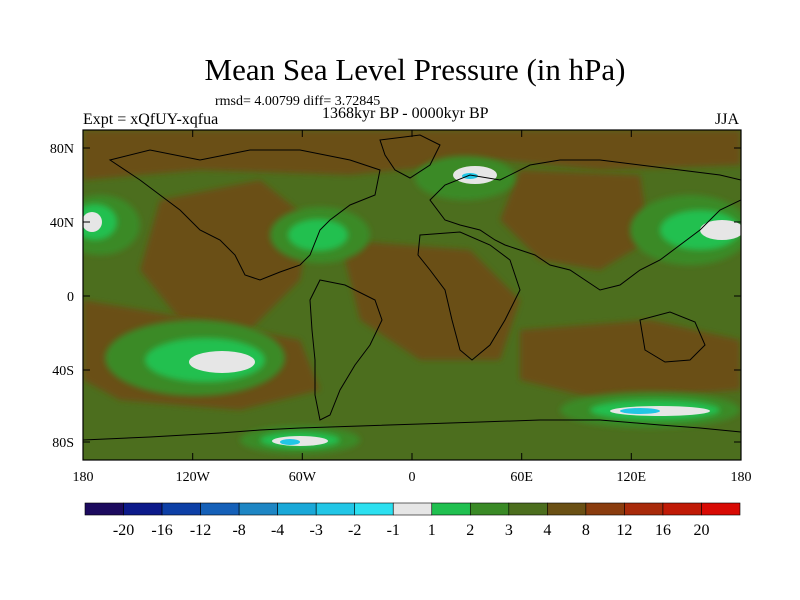 This screenshot has width=800, height=600. I want to click on colorbar-label: 20, so click(701, 530).